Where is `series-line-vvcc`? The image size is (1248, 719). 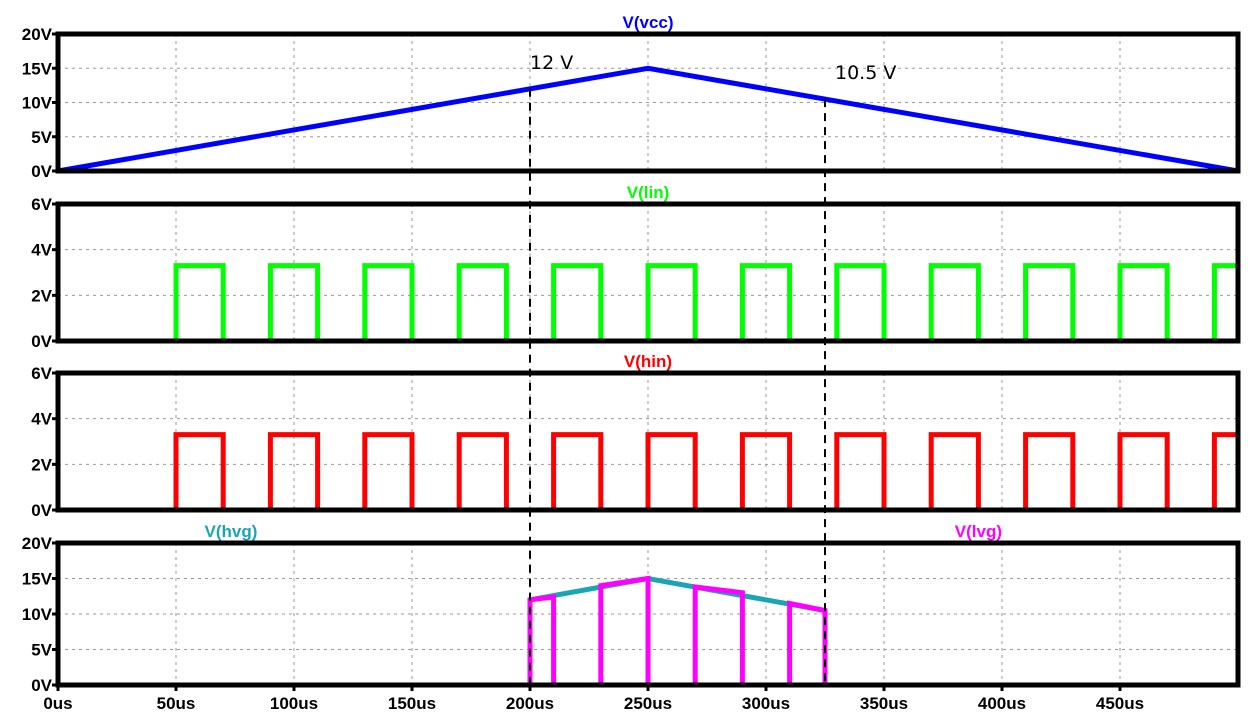
series-line-vvcc is located at coordinates (648, 119).